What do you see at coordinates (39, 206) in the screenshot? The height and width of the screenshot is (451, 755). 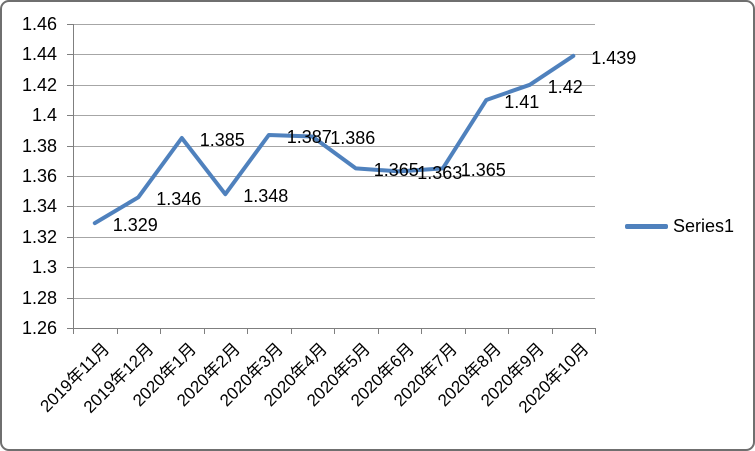 I see `y-axis-tick-label: 1.34` at bounding box center [39, 206].